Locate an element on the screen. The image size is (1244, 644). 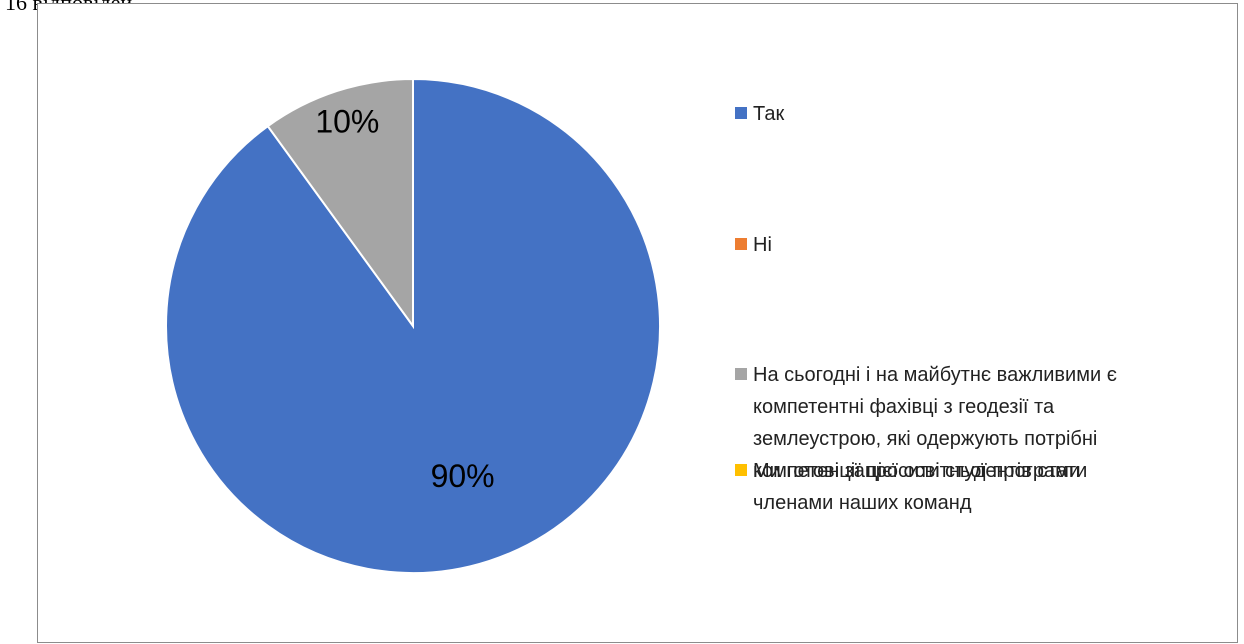
data-label-3: 10% is located at coordinates (347, 121).